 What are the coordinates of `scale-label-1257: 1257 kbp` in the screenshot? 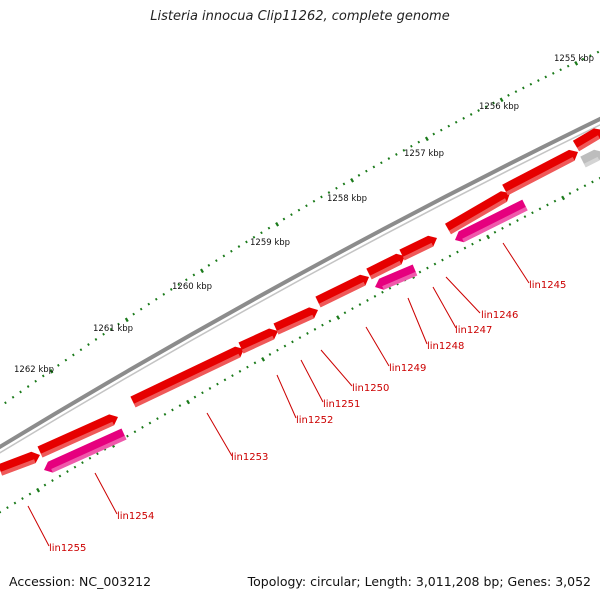 It's located at (424, 154).